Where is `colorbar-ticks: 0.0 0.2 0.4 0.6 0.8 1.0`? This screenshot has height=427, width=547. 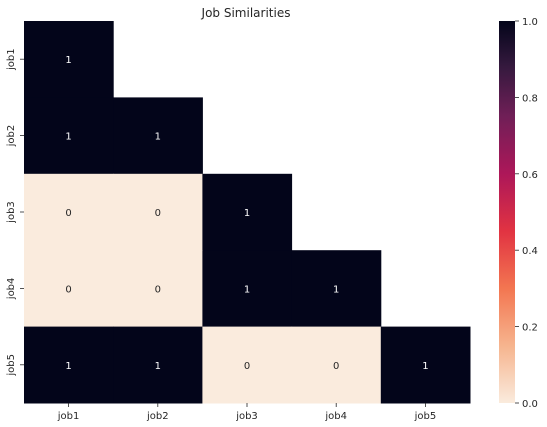 colorbar-ticks: 0.0 0.2 0.4 0.6 0.8 1.0 is located at coordinates (526, 213).